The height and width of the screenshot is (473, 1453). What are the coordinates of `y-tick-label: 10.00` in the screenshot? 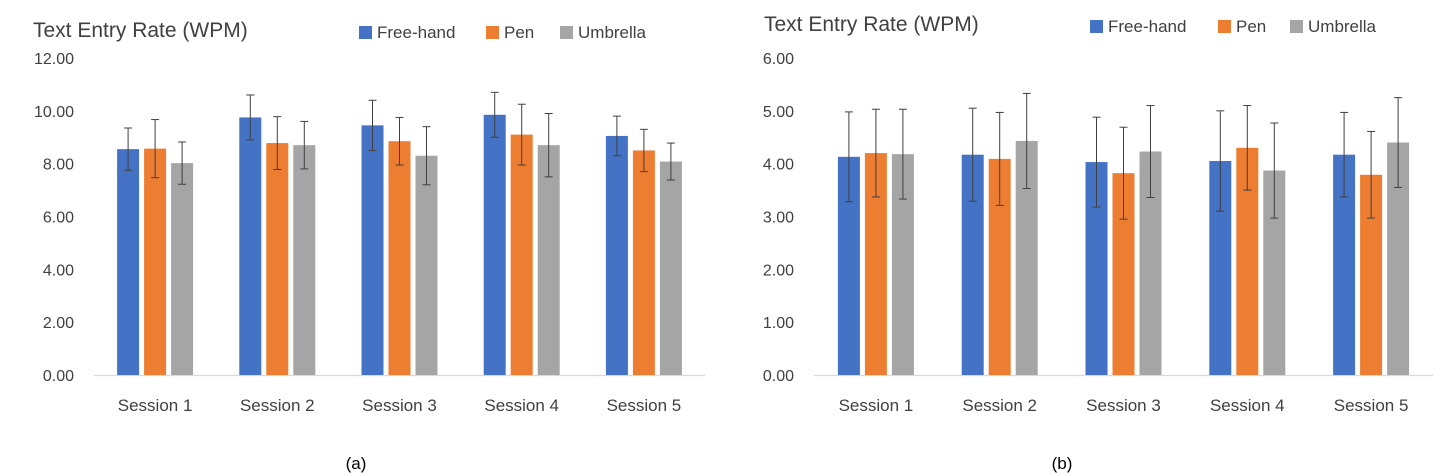 It's located at (54, 112).